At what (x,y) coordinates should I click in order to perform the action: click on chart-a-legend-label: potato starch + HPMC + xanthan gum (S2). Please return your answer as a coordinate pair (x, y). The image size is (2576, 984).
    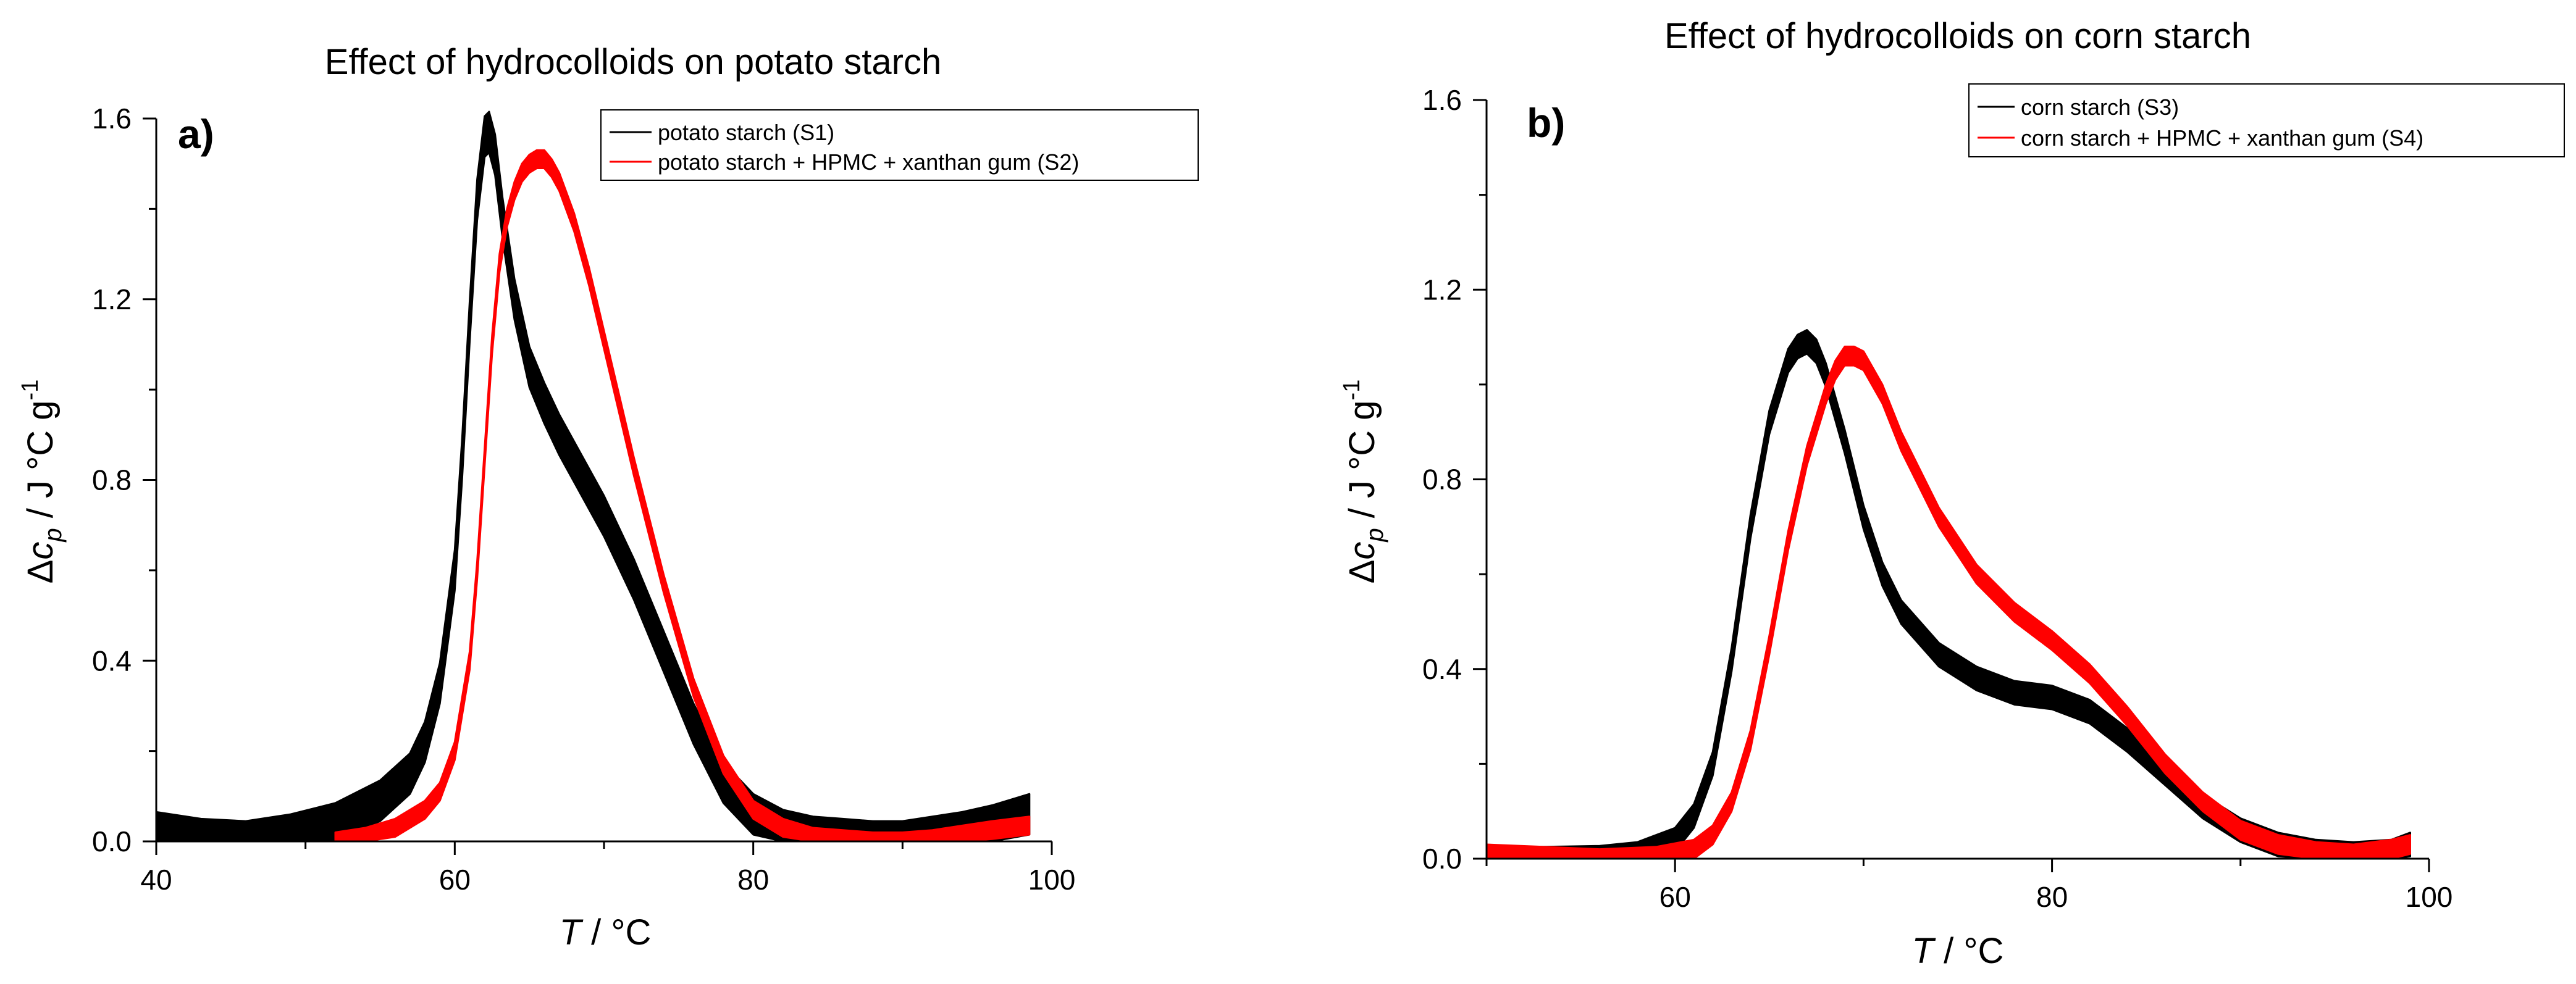
    Looking at the image, I should click on (869, 162).